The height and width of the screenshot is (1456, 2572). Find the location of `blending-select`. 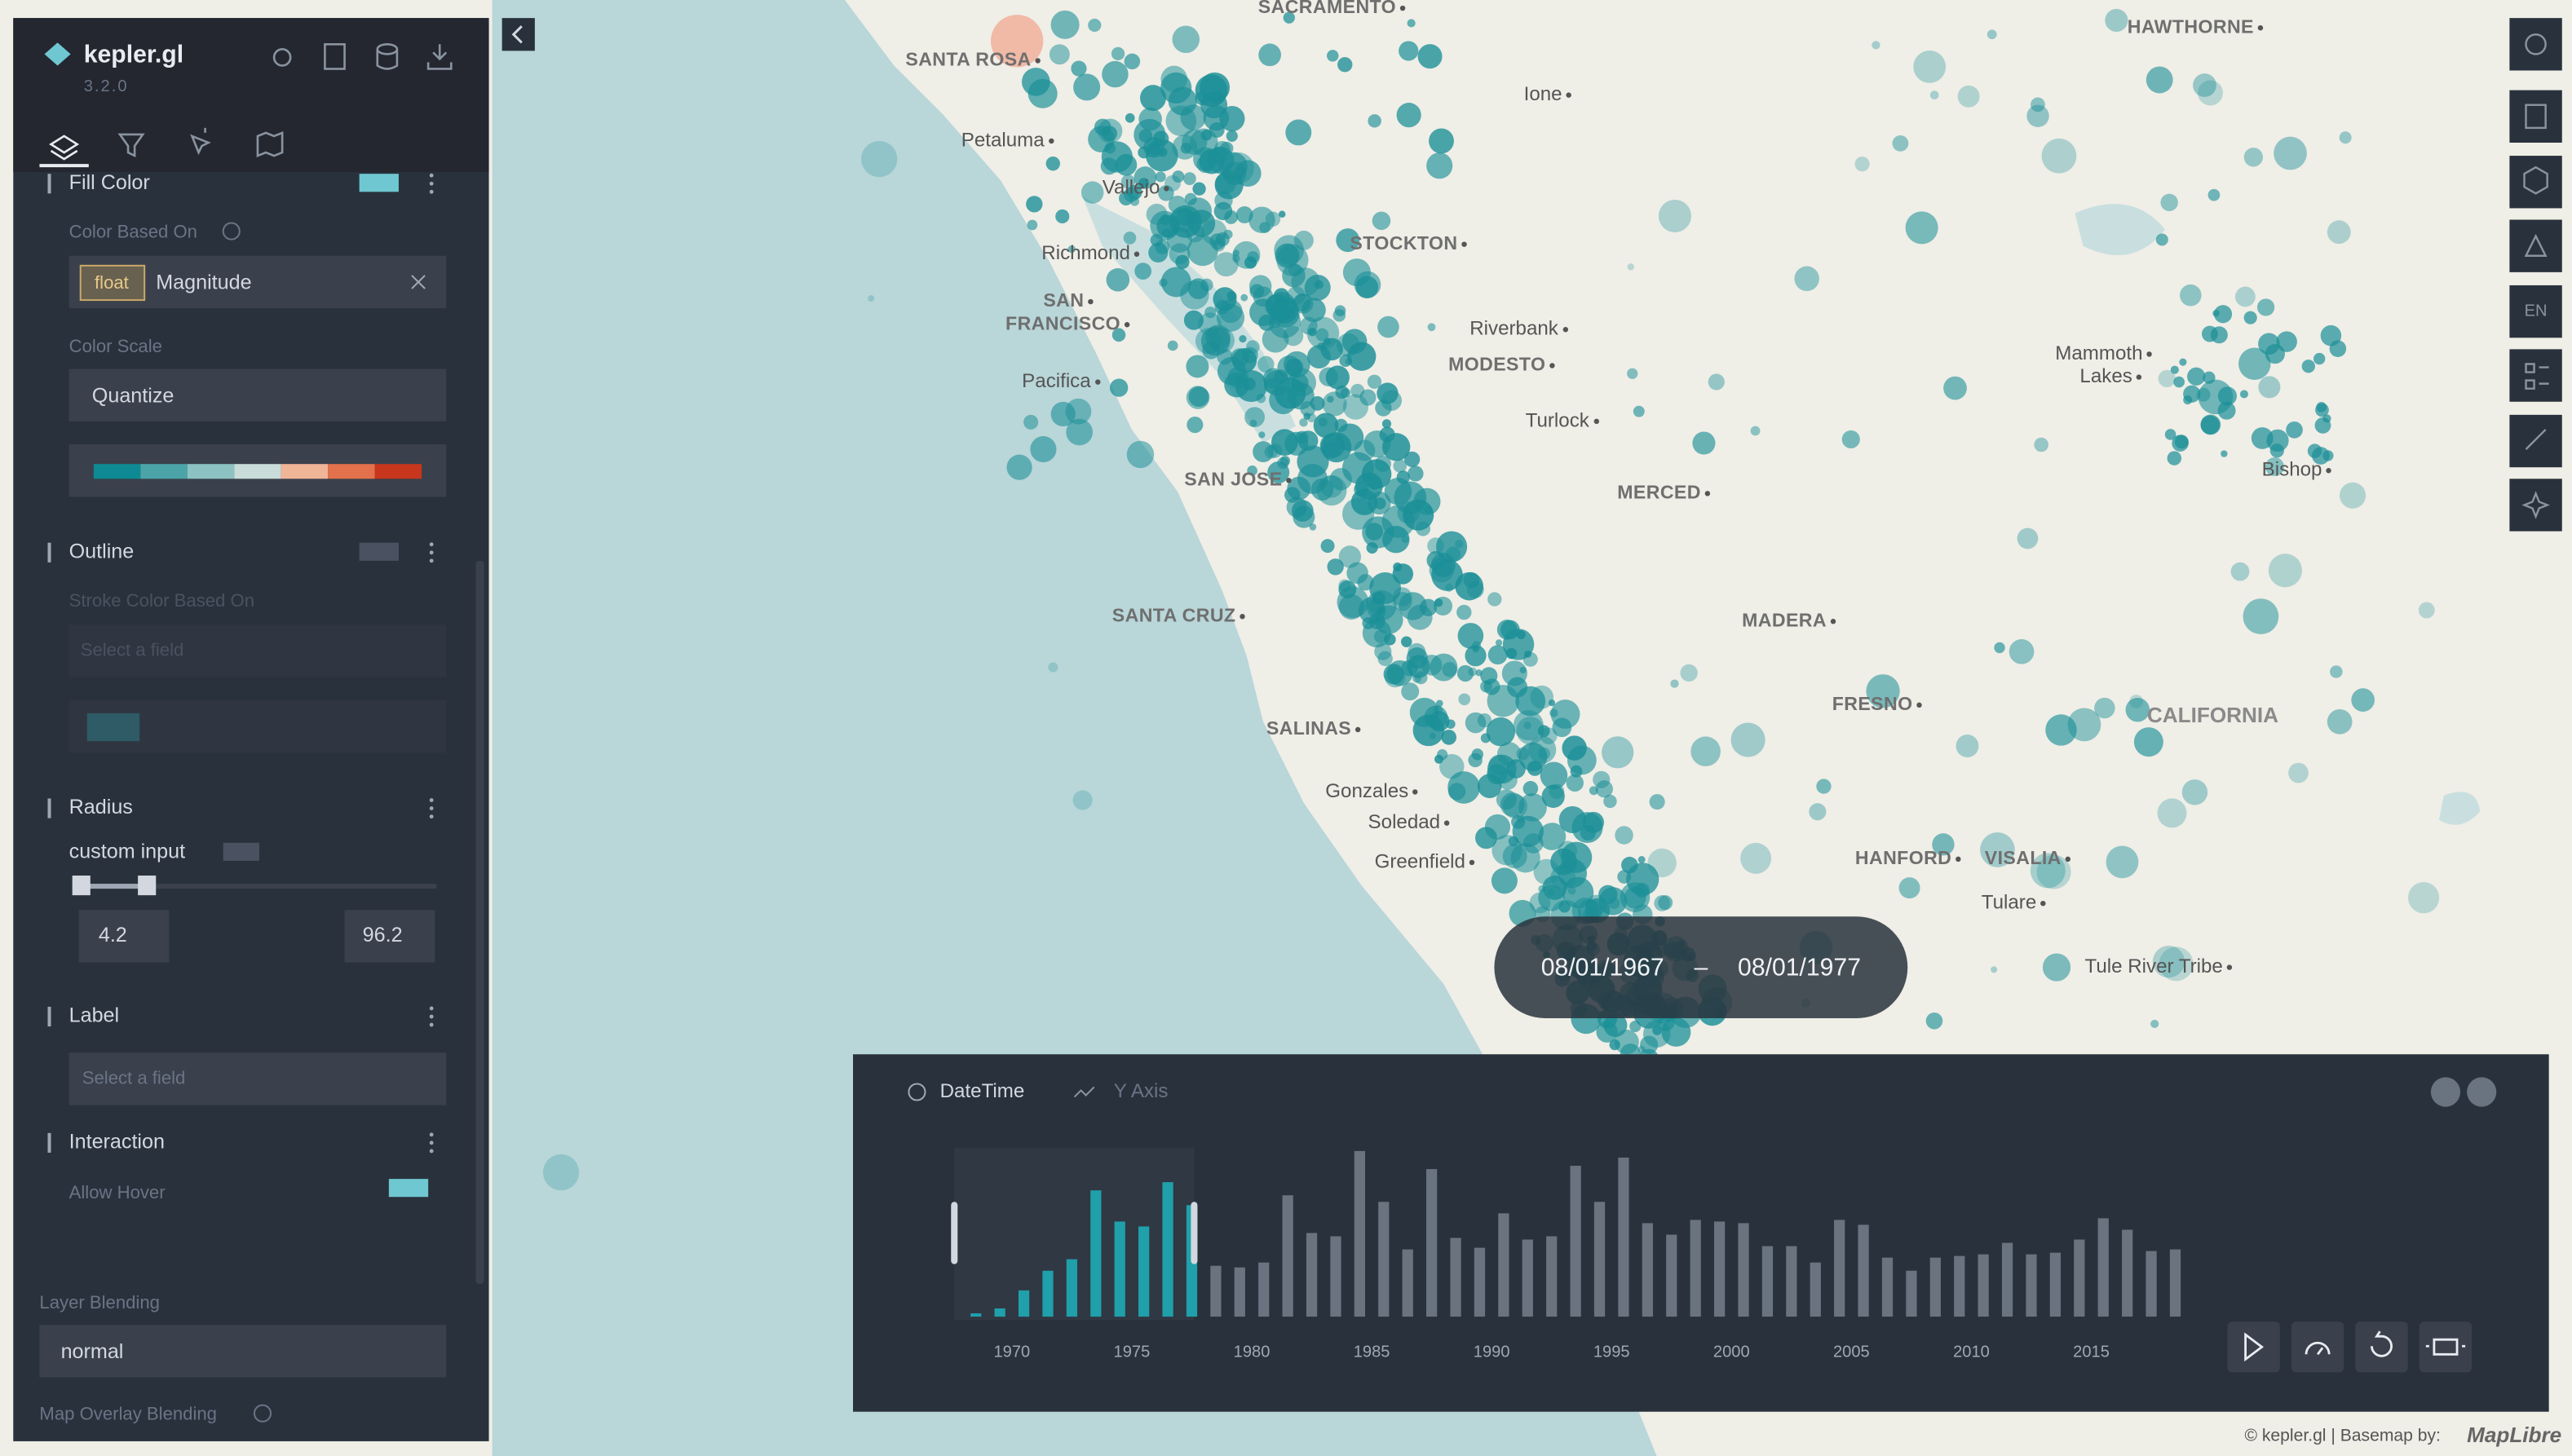

blending-select is located at coordinates (243, 1352).